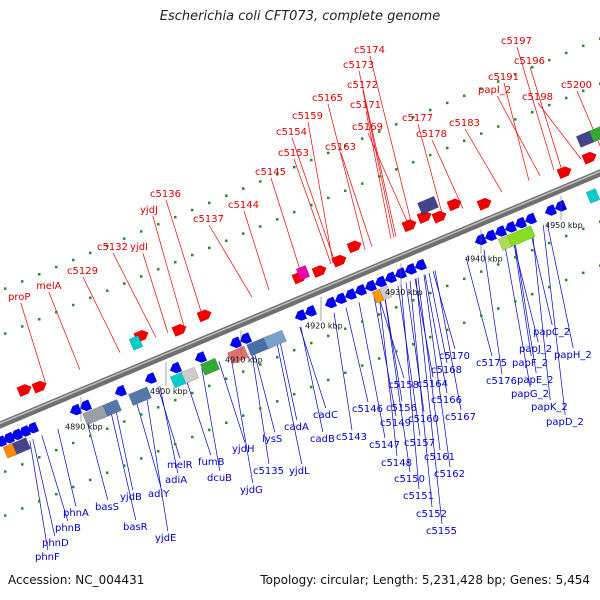 Image resolution: width=600 pixels, height=600 pixels. Describe the element at coordinates (208, 219) in the screenshot. I see `top-gene-label: c5137` at that location.